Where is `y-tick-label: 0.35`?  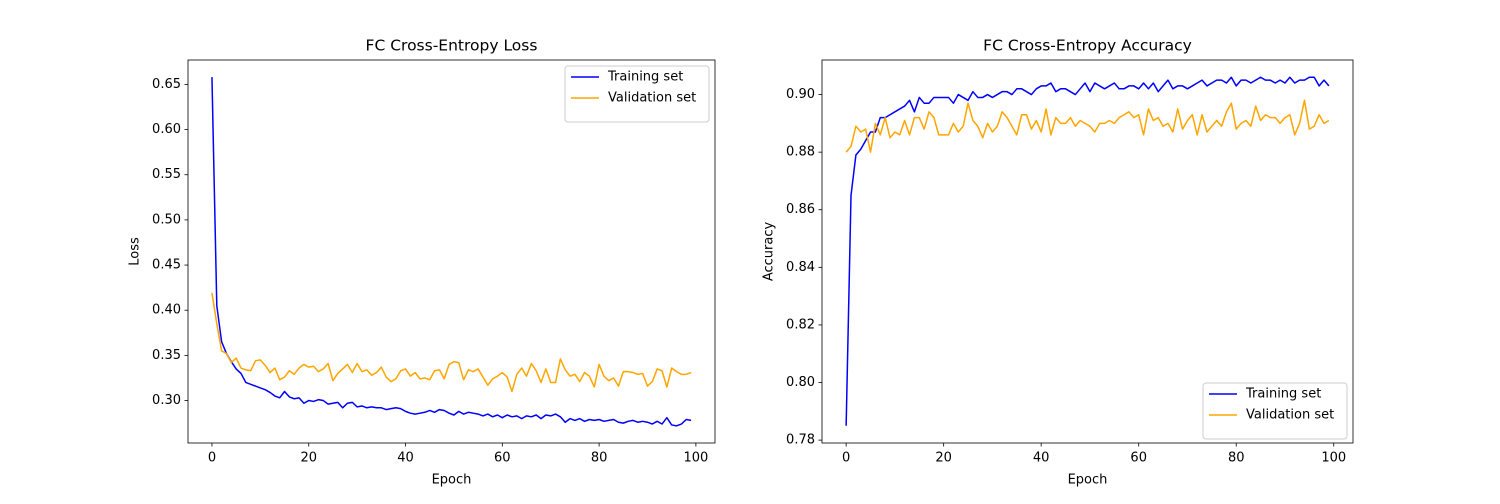 y-tick-label: 0.35 is located at coordinates (166, 355).